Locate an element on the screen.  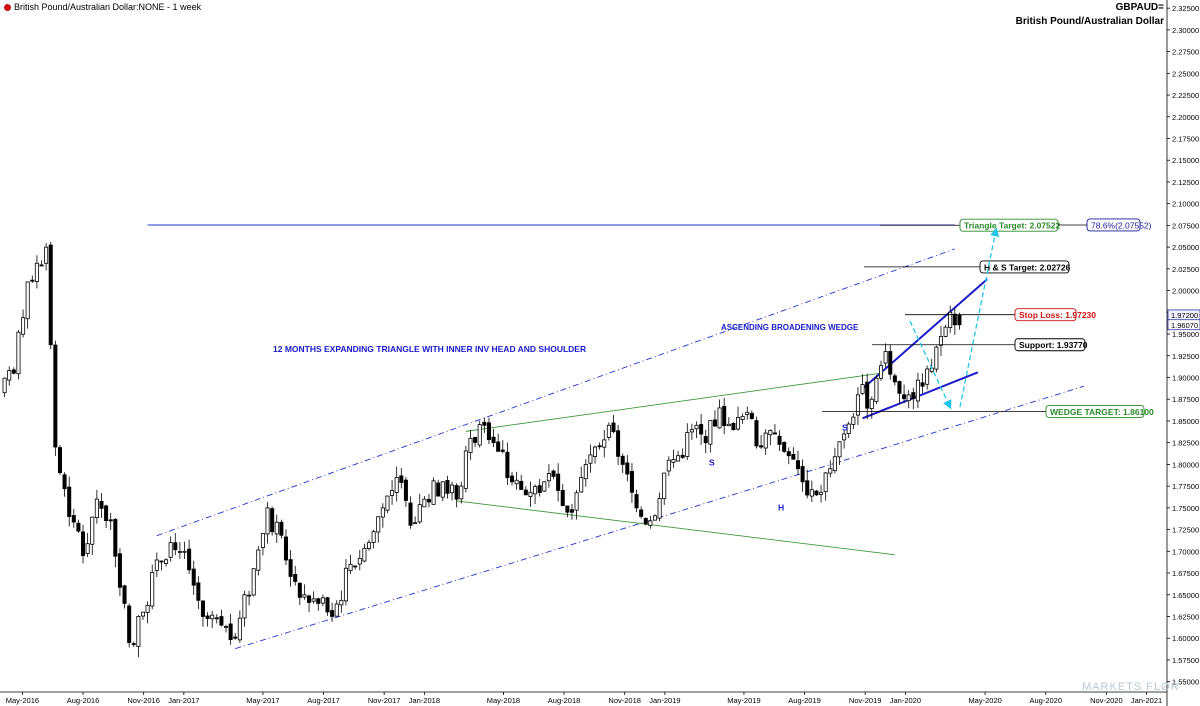
time-tick-label: Nov-2018 is located at coordinates (624, 700).